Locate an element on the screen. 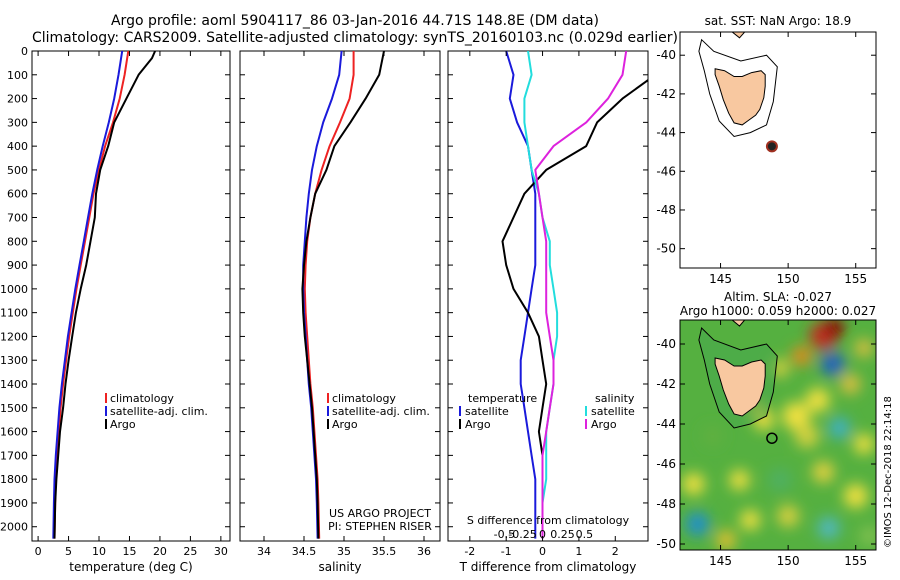 This screenshot has width=900, height=580. sla-map-title-2: Argo h1000: 0.059 h2000: 0.027 is located at coordinates (778, 311).